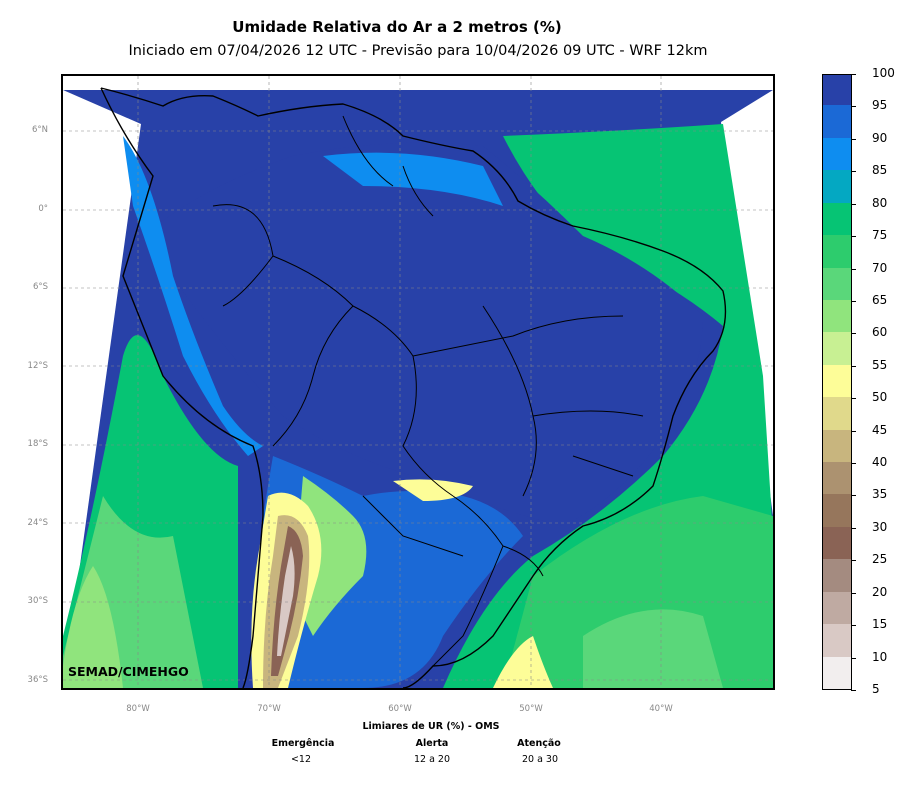 The height and width of the screenshot is (785, 918). I want to click on colorbar-tick-label: 100, so click(883, 73).